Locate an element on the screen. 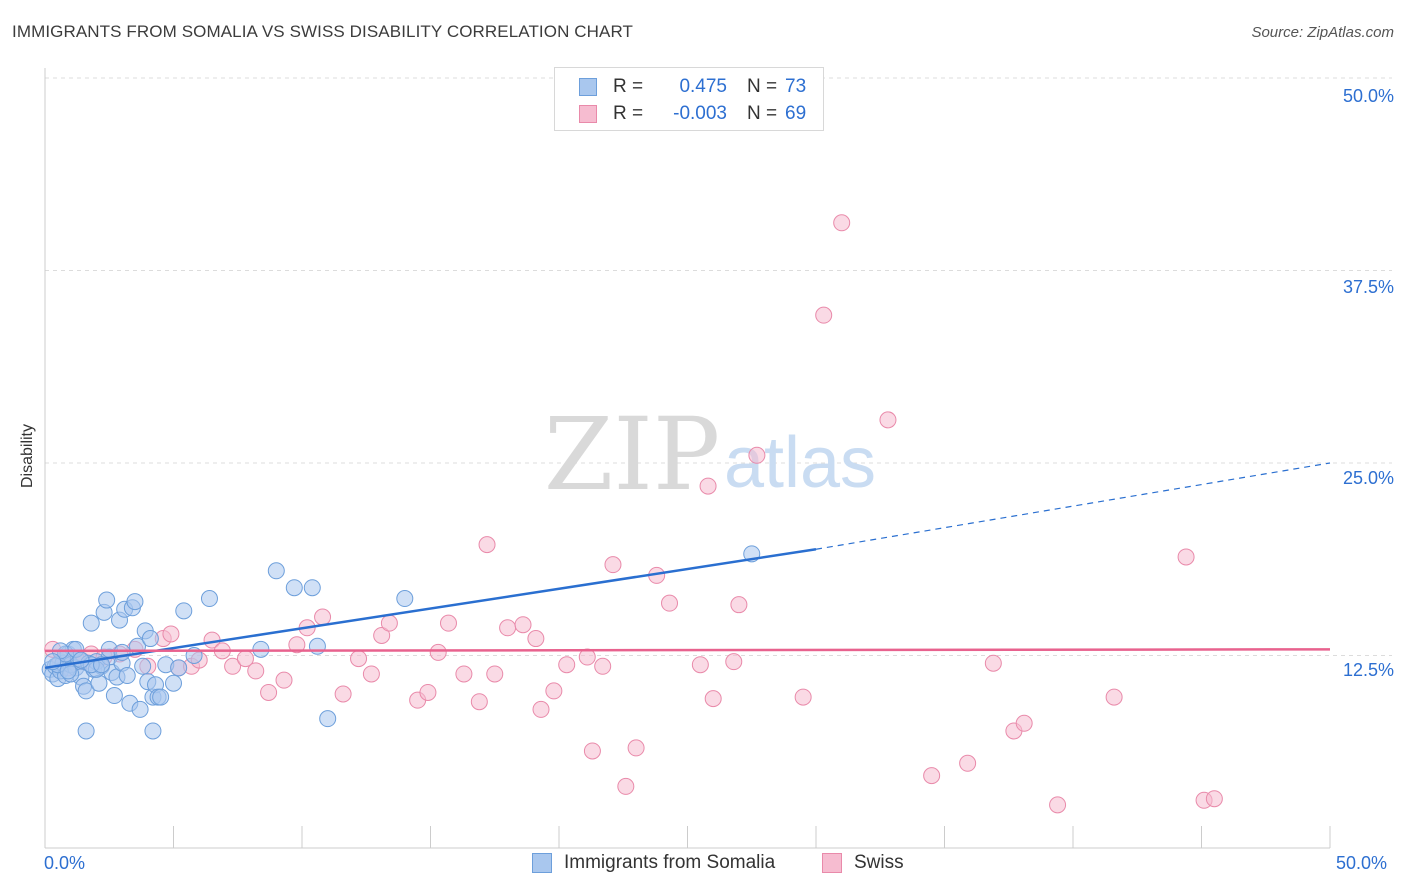  legend-label-somalia: Immigrants from Somalia is located at coordinates (670, 862).